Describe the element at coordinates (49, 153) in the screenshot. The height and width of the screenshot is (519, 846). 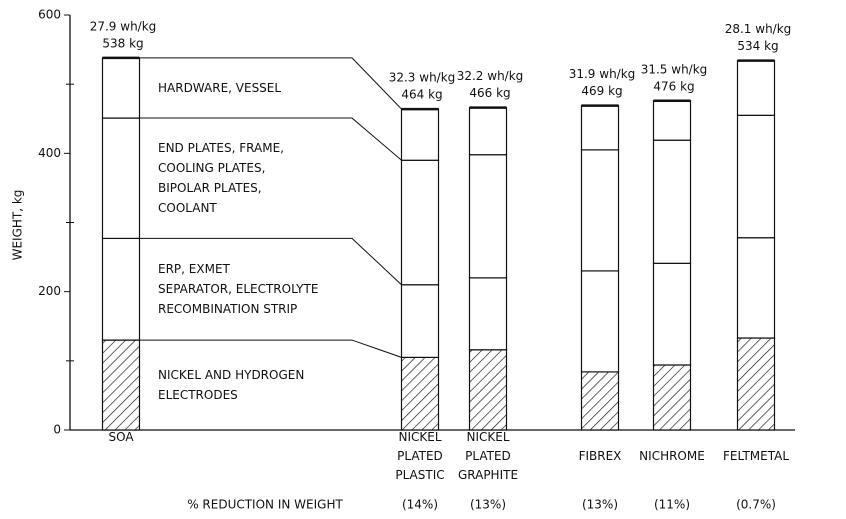
I see `y-tick-label: 400` at that location.